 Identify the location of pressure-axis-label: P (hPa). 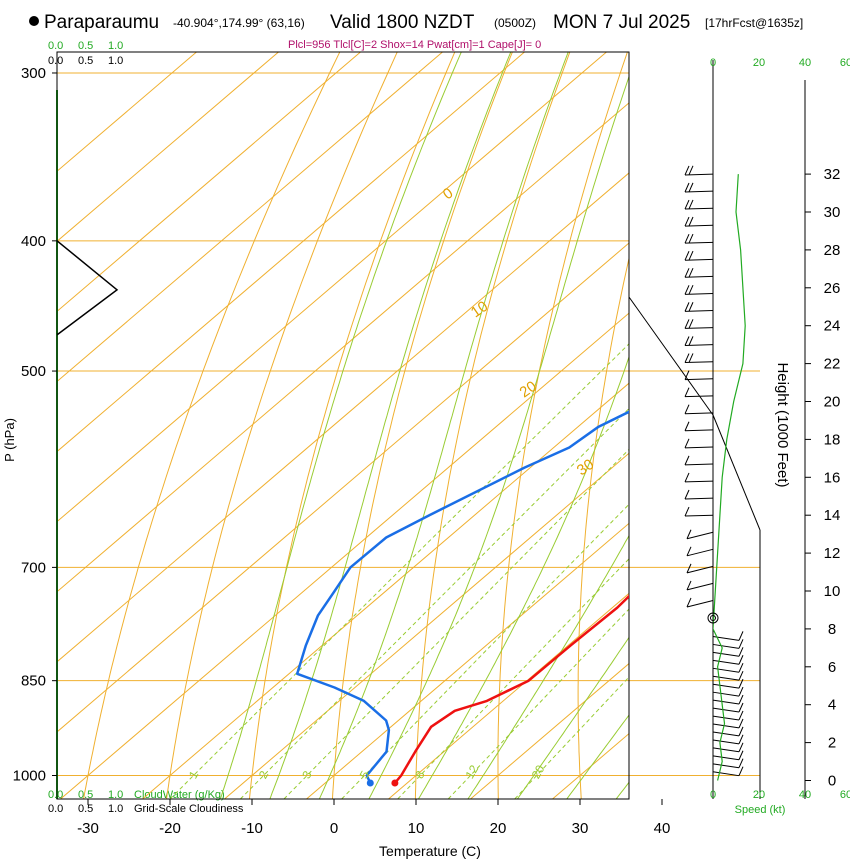
(9, 440).